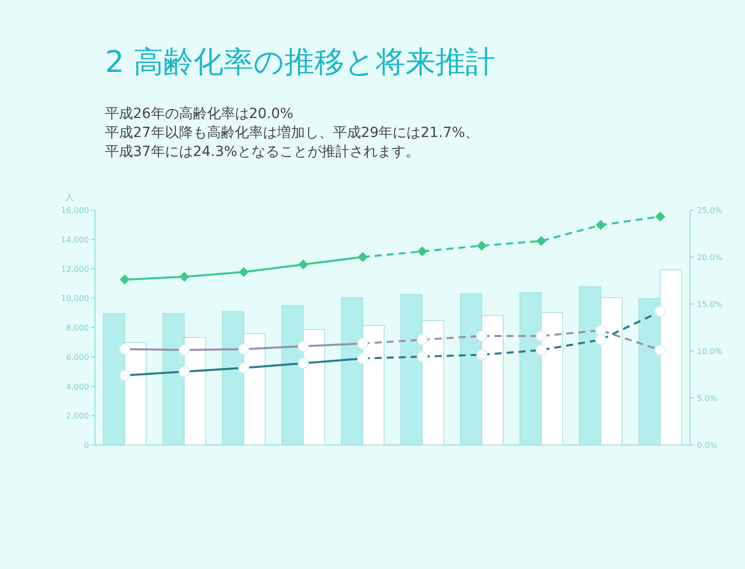 Image resolution: width=745 pixels, height=569 pixels. Describe the element at coordinates (77, 328) in the screenshot. I see `y-tick-label: 8,000` at that location.